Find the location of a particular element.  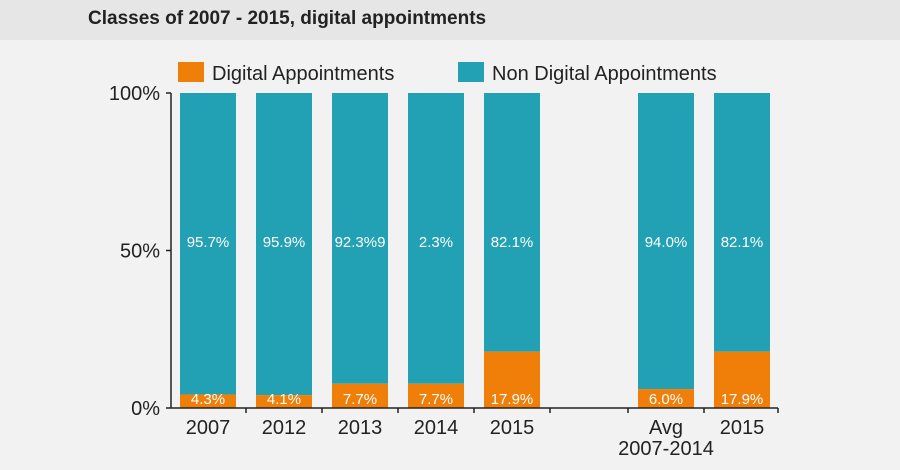

x-tick-label: 2014 is located at coordinates (436, 428).